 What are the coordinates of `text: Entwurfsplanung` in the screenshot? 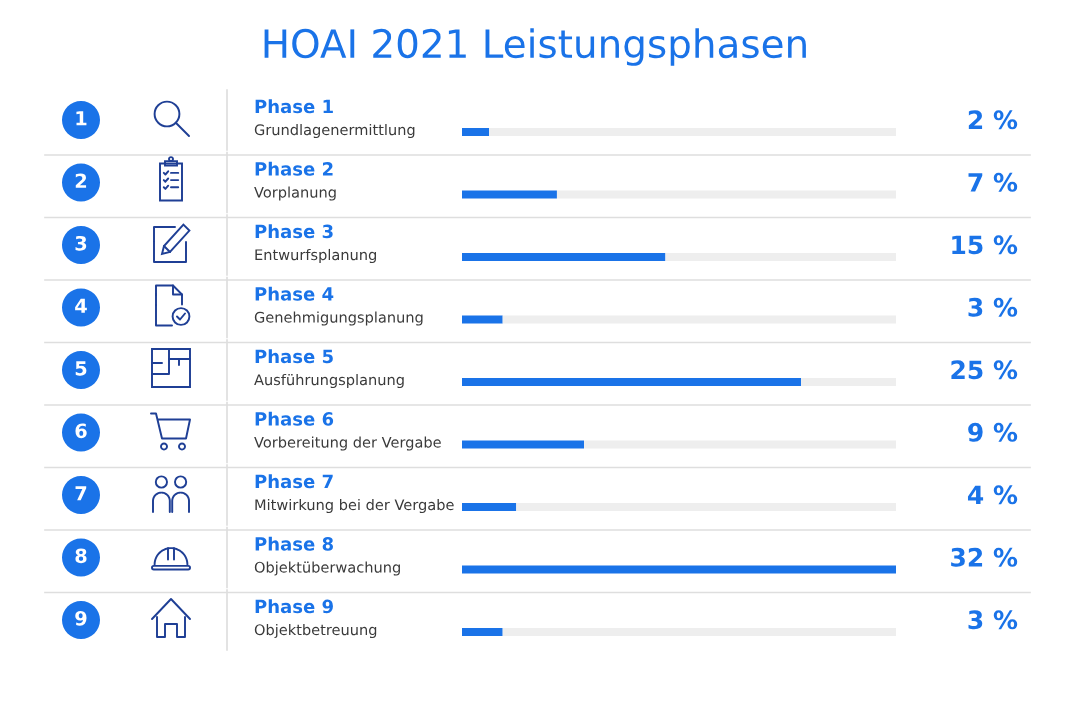 It's located at (315, 256).